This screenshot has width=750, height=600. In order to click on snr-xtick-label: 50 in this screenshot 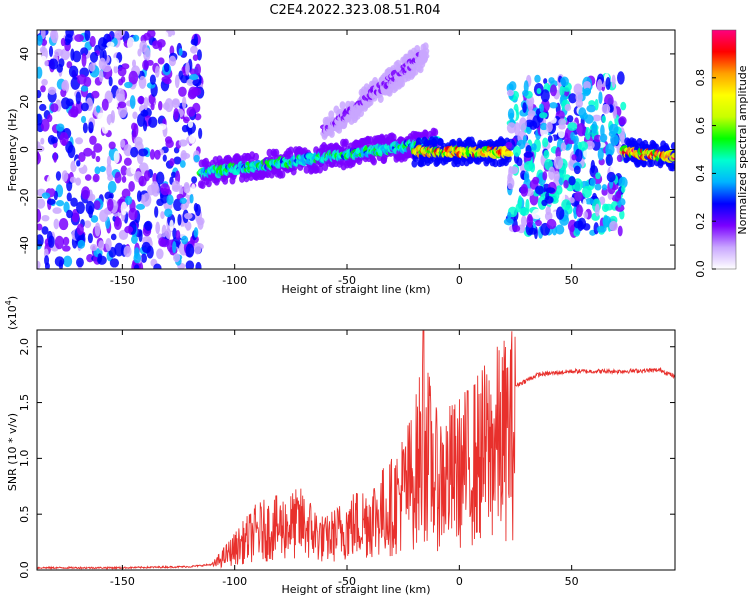, I will do `click(572, 581)`.